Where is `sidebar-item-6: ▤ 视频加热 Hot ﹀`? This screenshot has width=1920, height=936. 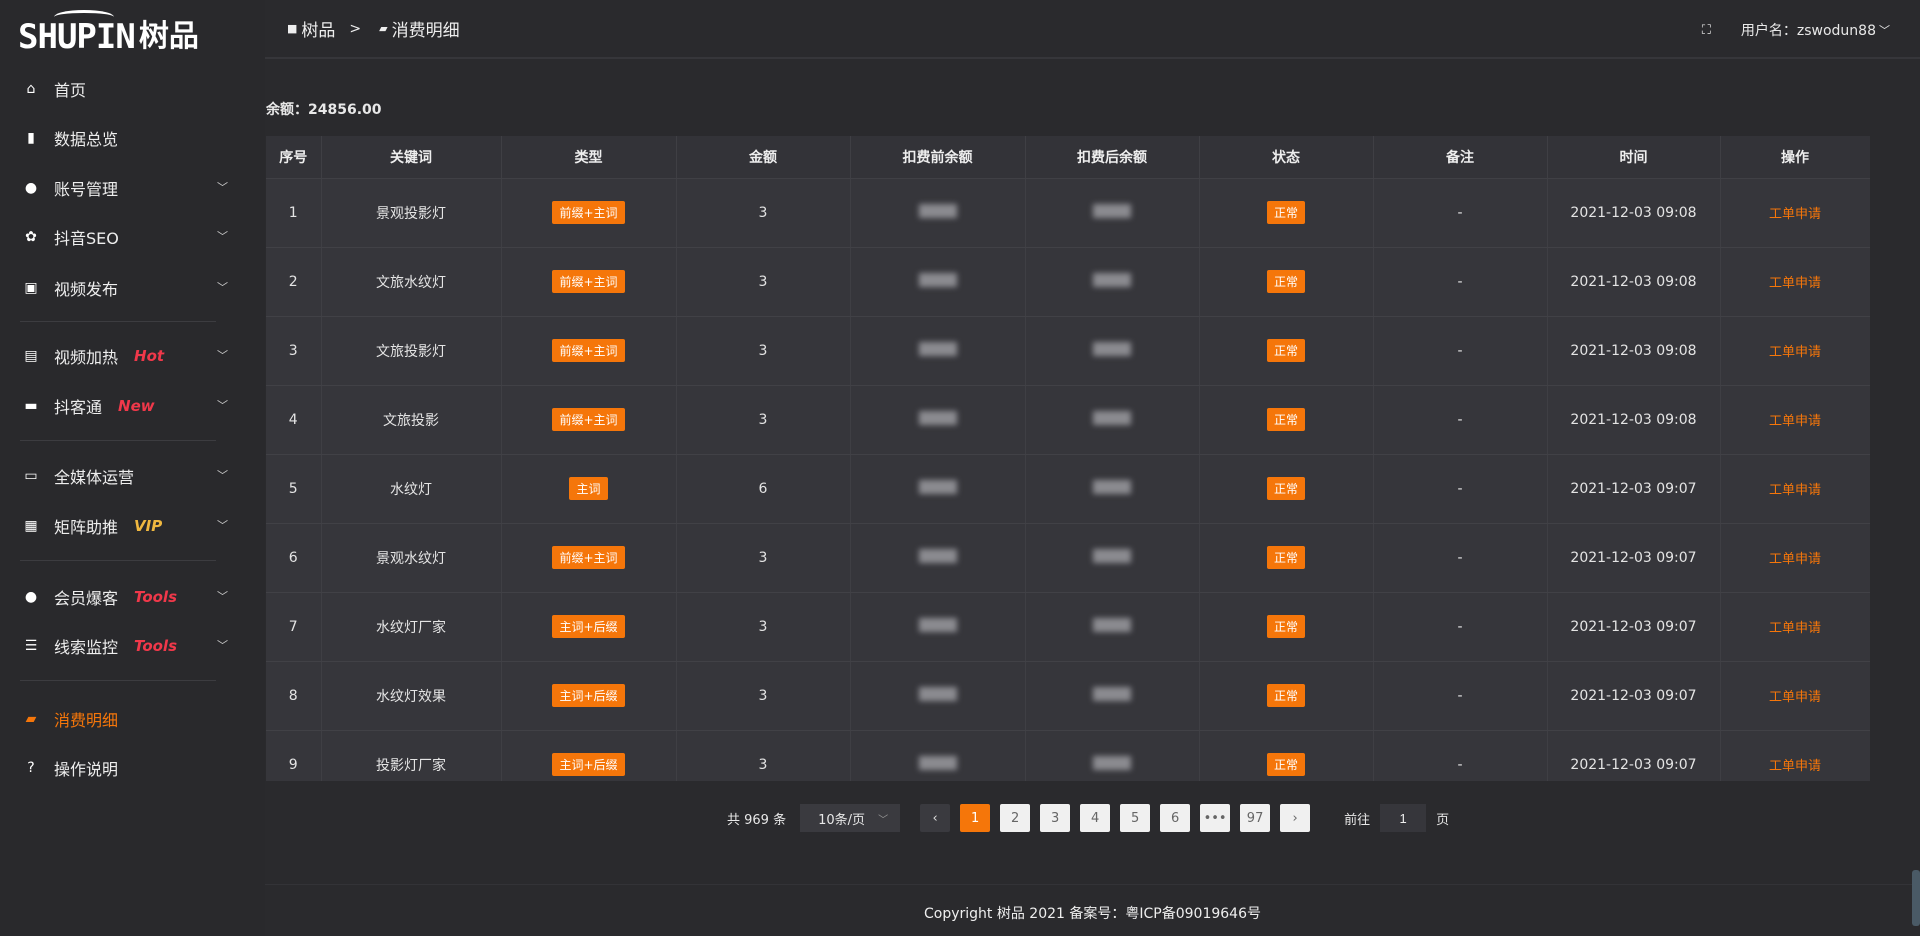
sidebar-item-6: ▤ 视频加热 Hot ﹀ is located at coordinates (125, 356).